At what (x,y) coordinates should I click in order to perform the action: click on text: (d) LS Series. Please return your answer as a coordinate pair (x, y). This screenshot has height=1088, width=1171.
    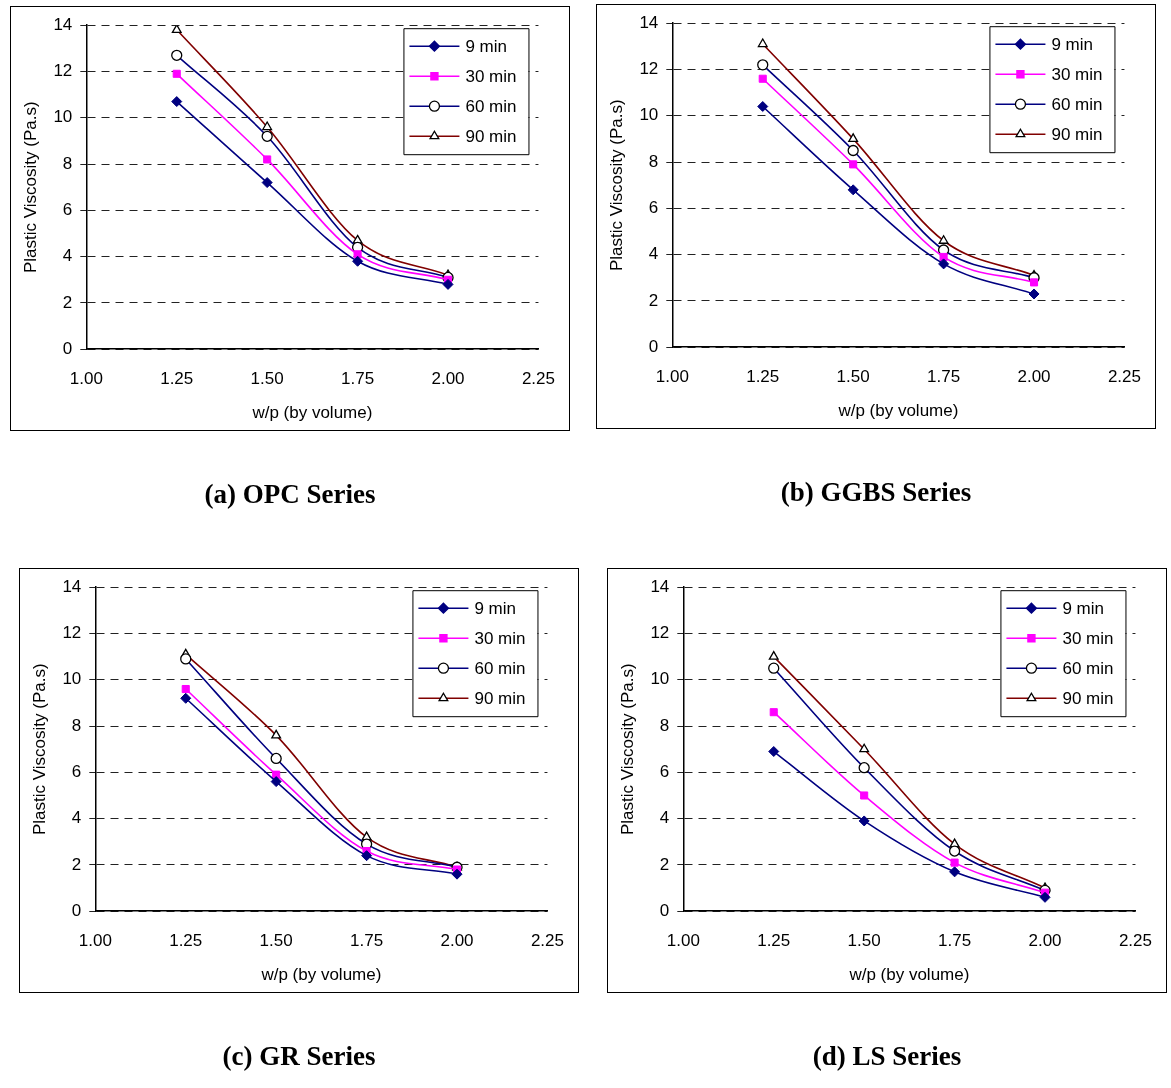
    Looking at the image, I should click on (887, 1056).